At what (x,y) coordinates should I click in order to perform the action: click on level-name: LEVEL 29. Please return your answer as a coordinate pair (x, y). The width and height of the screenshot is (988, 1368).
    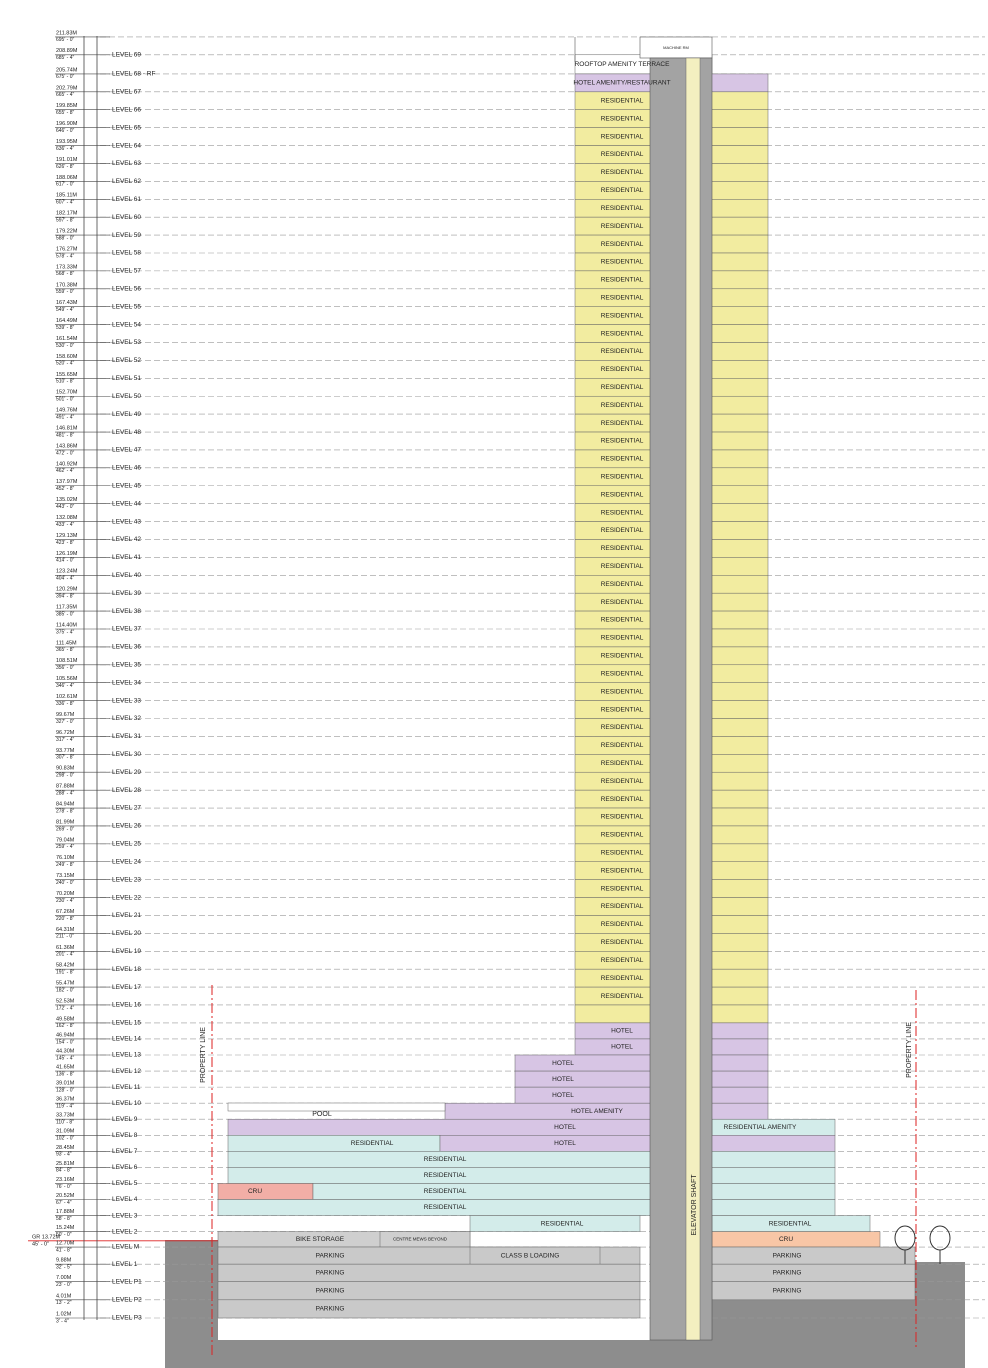
    Looking at the image, I should click on (126, 772).